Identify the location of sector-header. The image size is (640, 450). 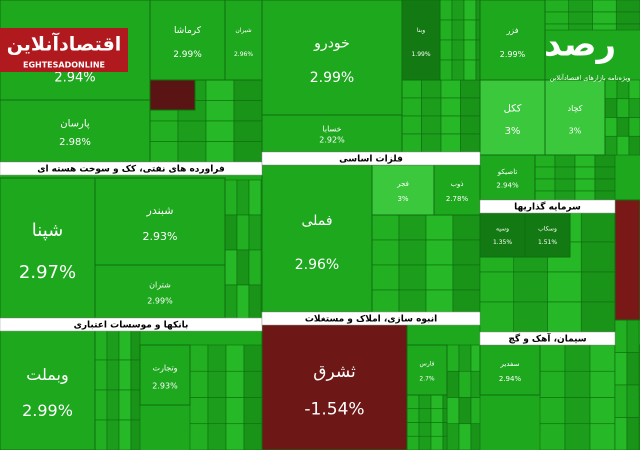
(547, 338).